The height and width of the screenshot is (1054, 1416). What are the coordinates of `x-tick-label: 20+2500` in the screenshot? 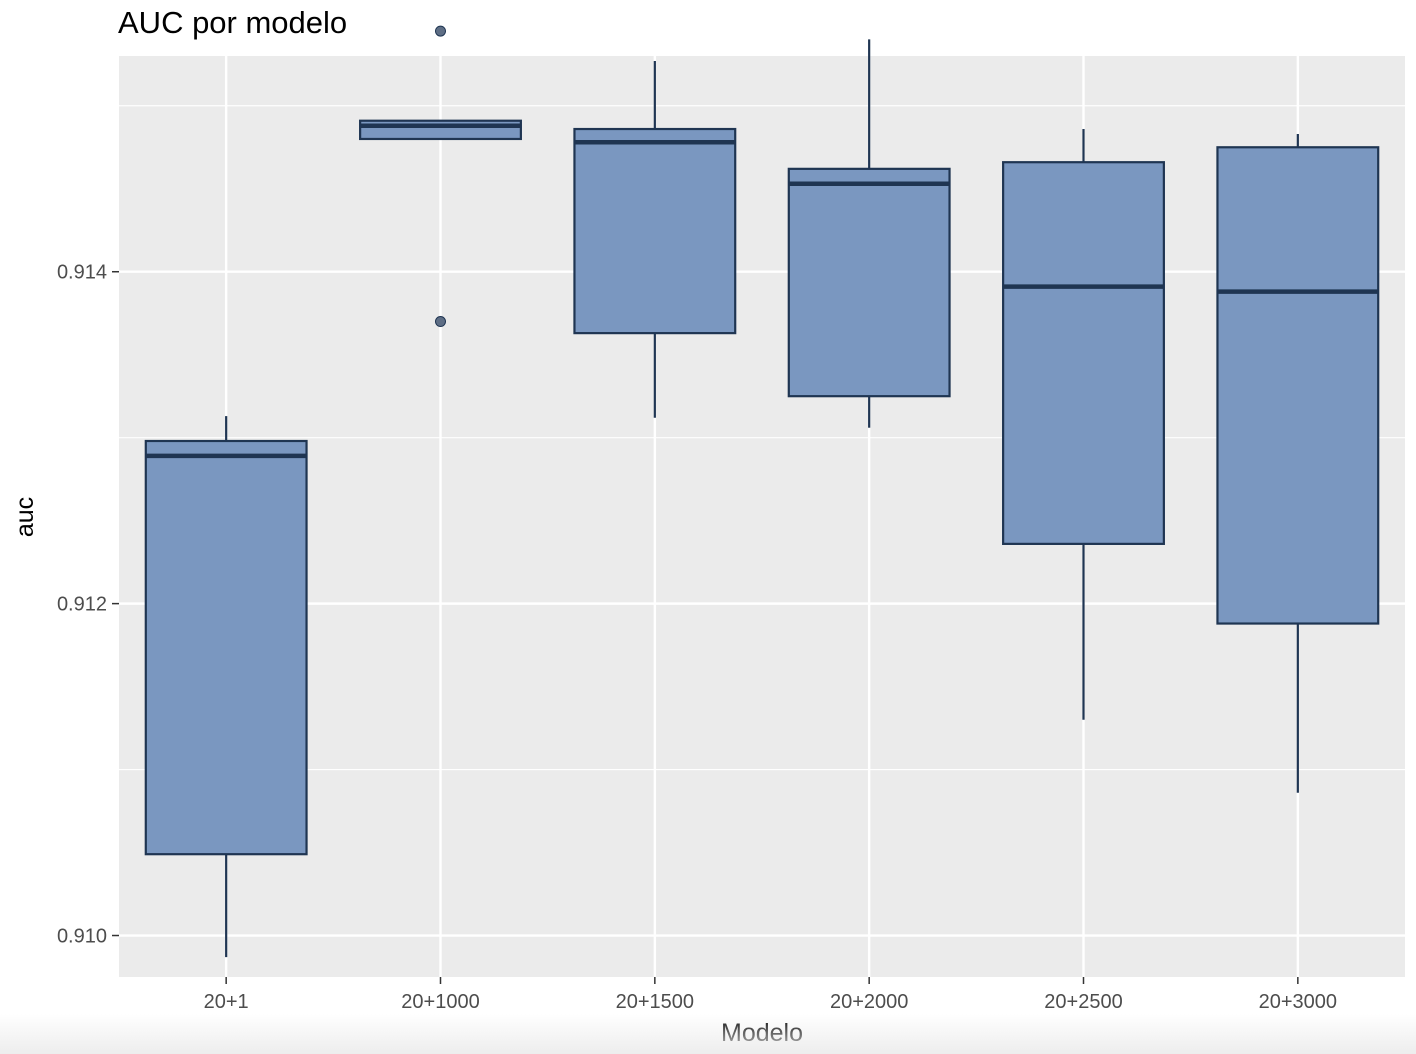 It's located at (1083, 1002).